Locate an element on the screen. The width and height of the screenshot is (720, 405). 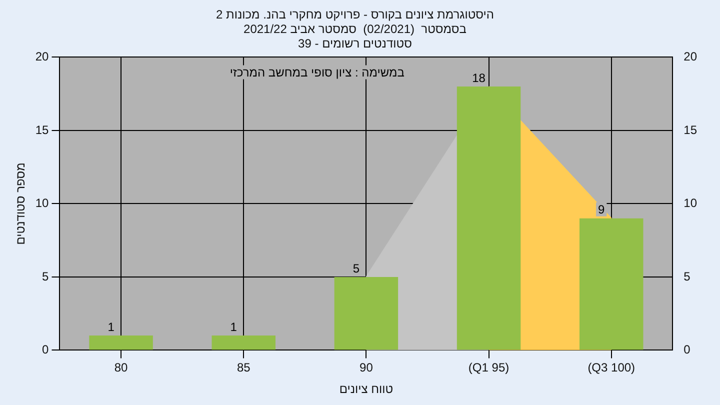
y-tick-label: 15 is located at coordinates (42, 129).